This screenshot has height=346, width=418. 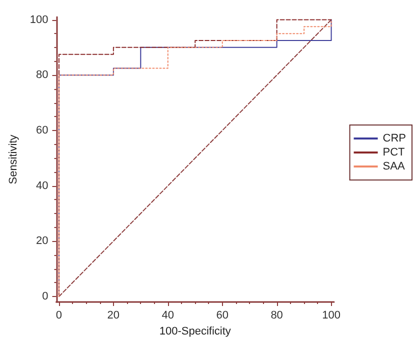 What do you see at coordinates (39, 20) in the screenshot?
I see `y-tick-label: 100` at bounding box center [39, 20].